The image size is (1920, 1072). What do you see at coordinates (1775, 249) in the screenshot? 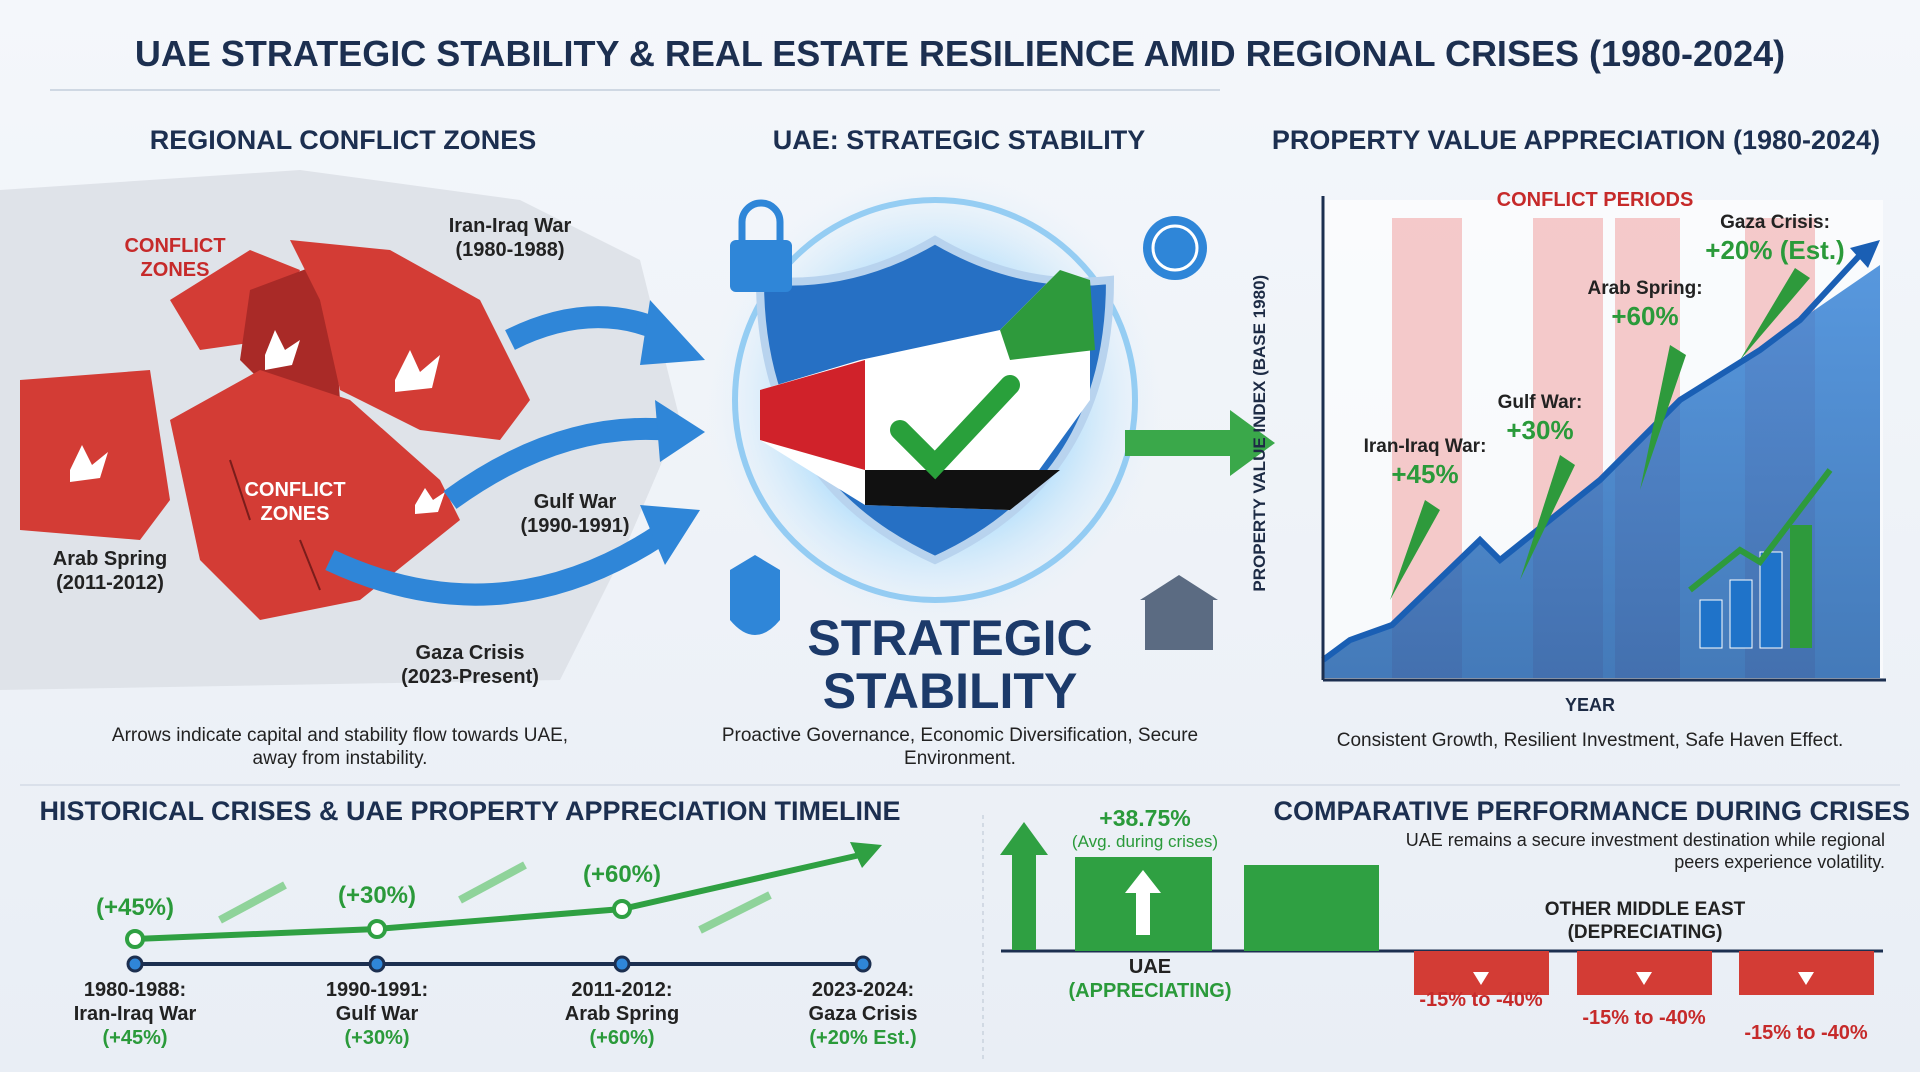
I see `annotation-change: +20% (Est.)` at bounding box center [1775, 249].